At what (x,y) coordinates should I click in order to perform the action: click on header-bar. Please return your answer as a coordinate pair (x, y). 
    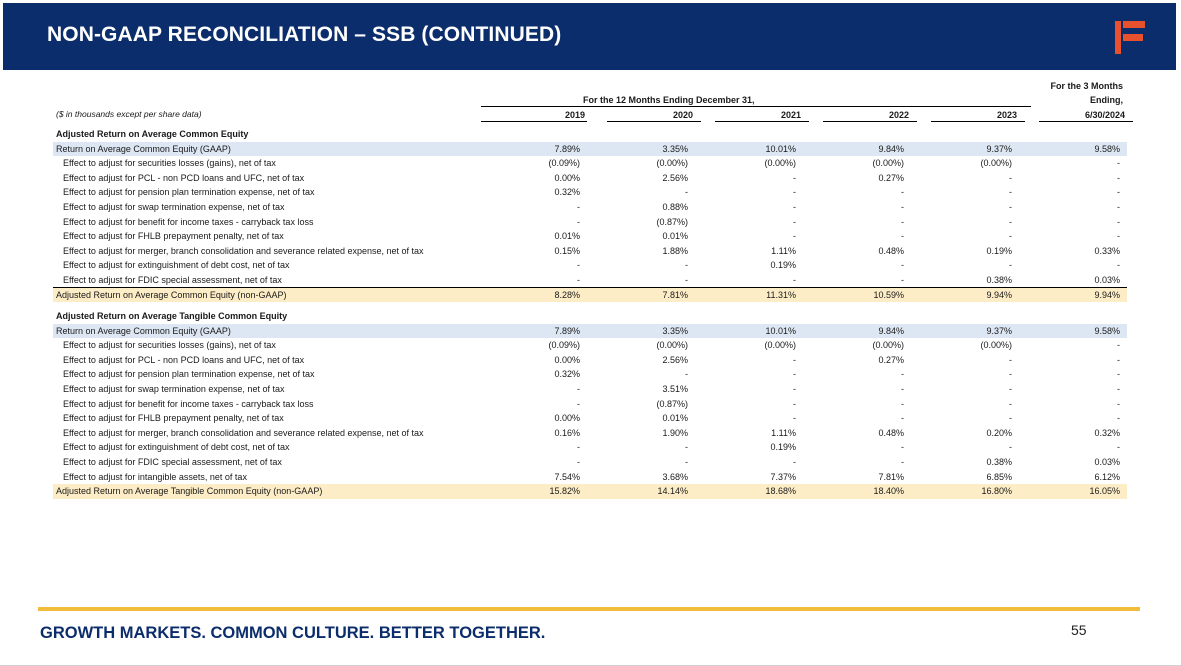
    Looking at the image, I should click on (589, 36).